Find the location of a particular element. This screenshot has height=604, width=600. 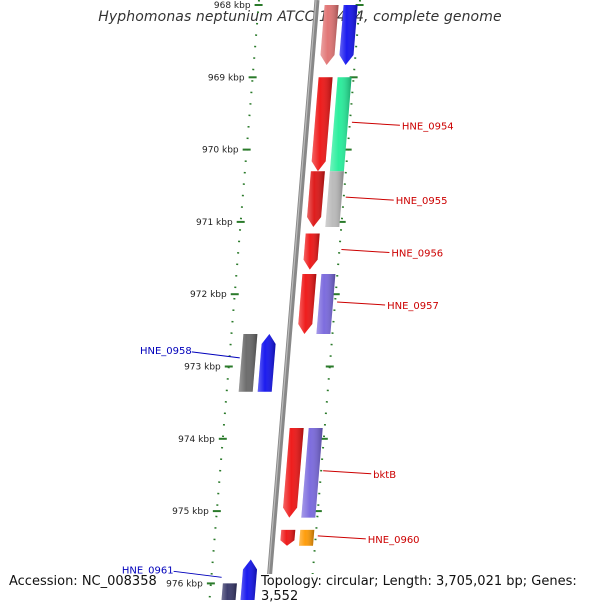

gene-feature-12-shading is located at coordinates (312, 473).